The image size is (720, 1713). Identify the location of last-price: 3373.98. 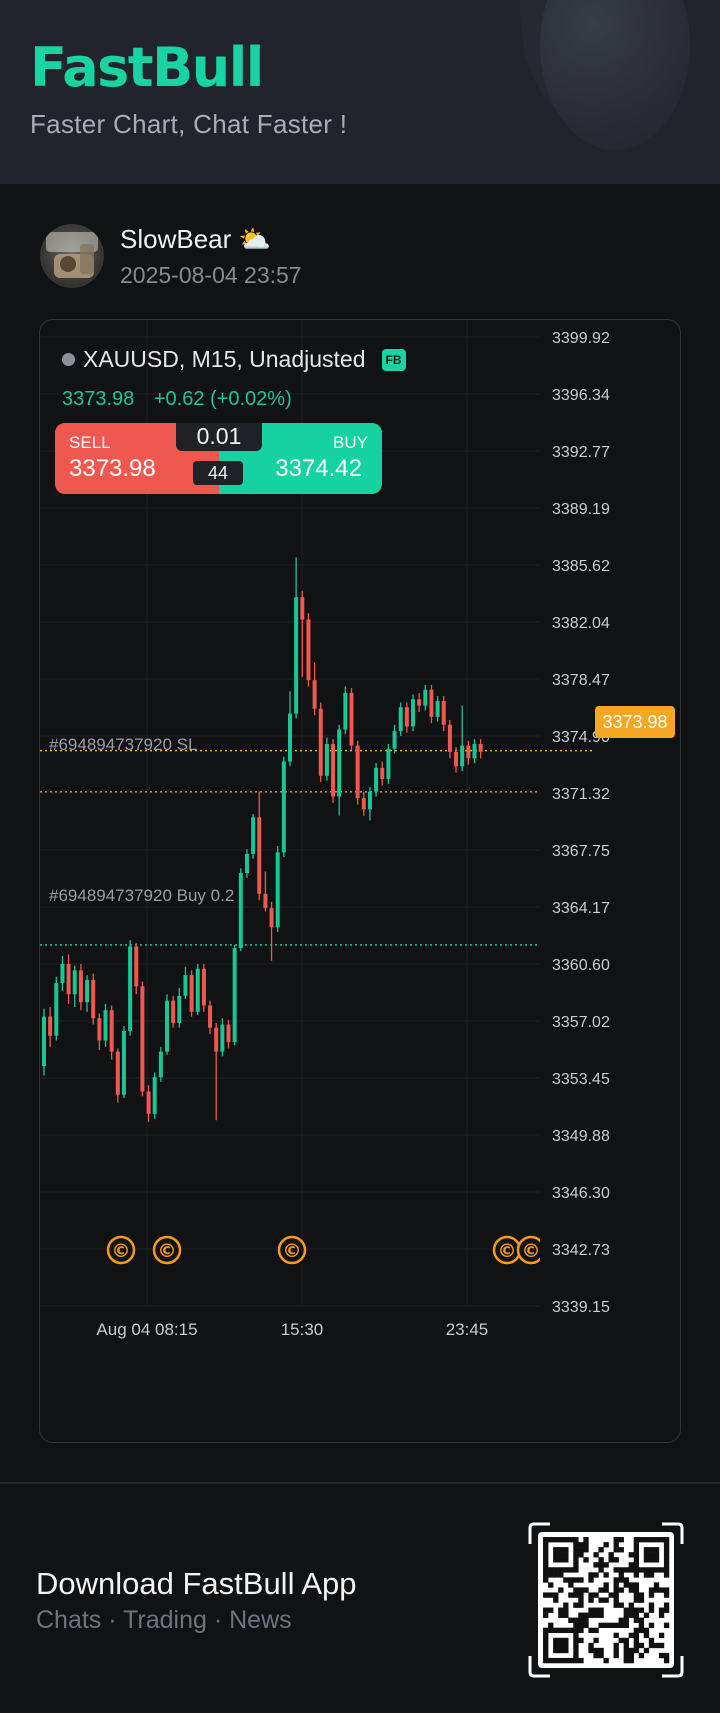
(98, 399).